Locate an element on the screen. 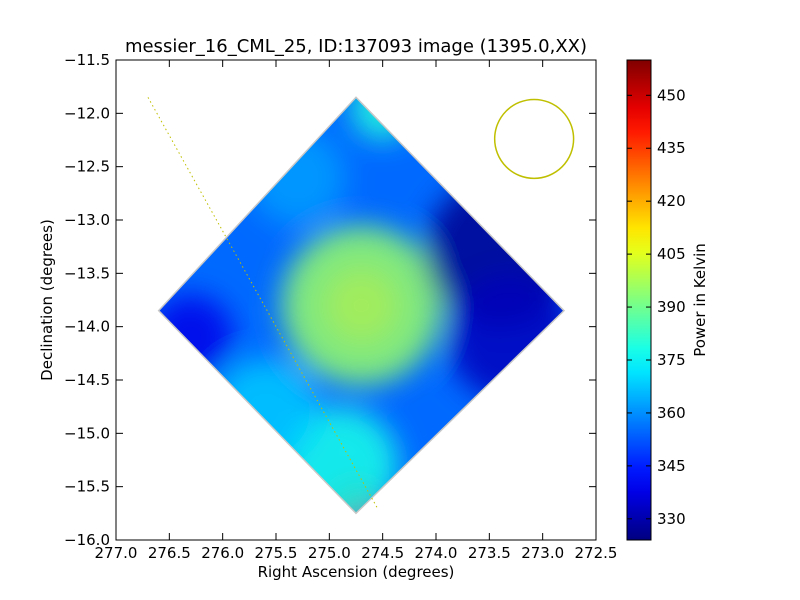 The width and height of the screenshot is (800, 600). y-tick-label: −12.0 is located at coordinates (87, 113).